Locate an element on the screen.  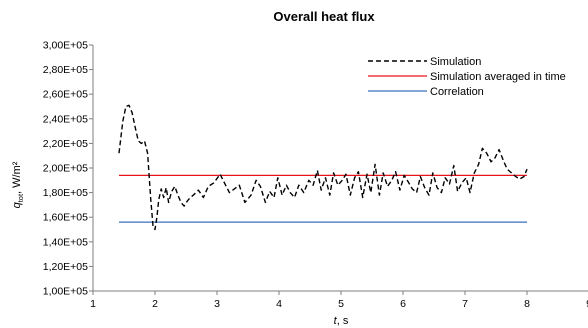
y-tick-label: 3,00E+05 is located at coordinates (65, 46).